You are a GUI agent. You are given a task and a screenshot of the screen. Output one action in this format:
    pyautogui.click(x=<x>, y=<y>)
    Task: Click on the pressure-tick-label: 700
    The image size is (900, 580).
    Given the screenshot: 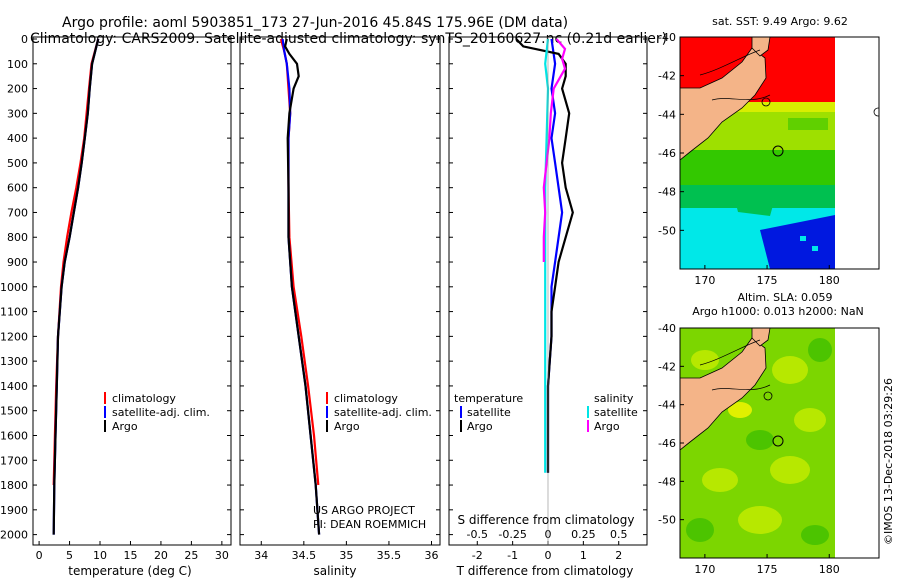 What is the action you would take?
    pyautogui.click(x=17, y=212)
    